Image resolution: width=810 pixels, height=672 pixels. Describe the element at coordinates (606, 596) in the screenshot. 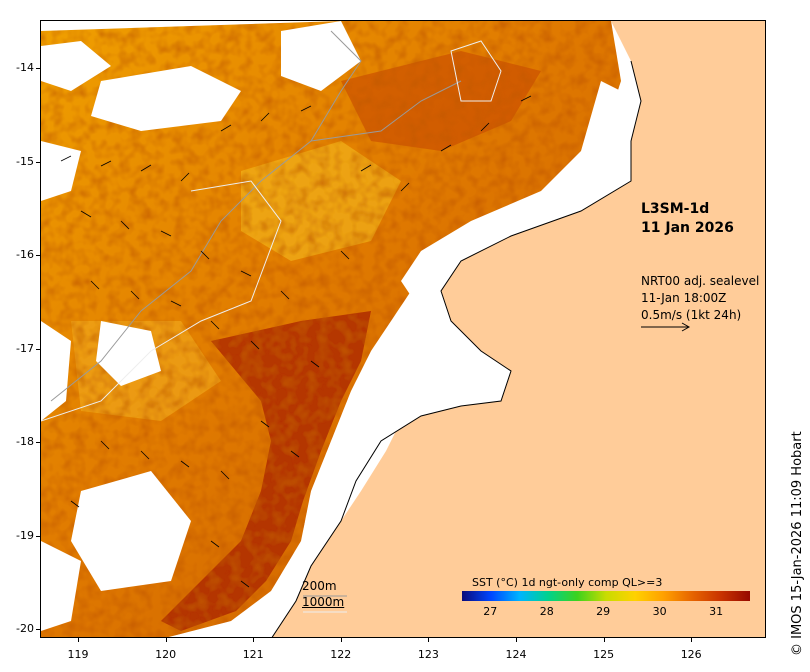

I see `colorbar` at that location.